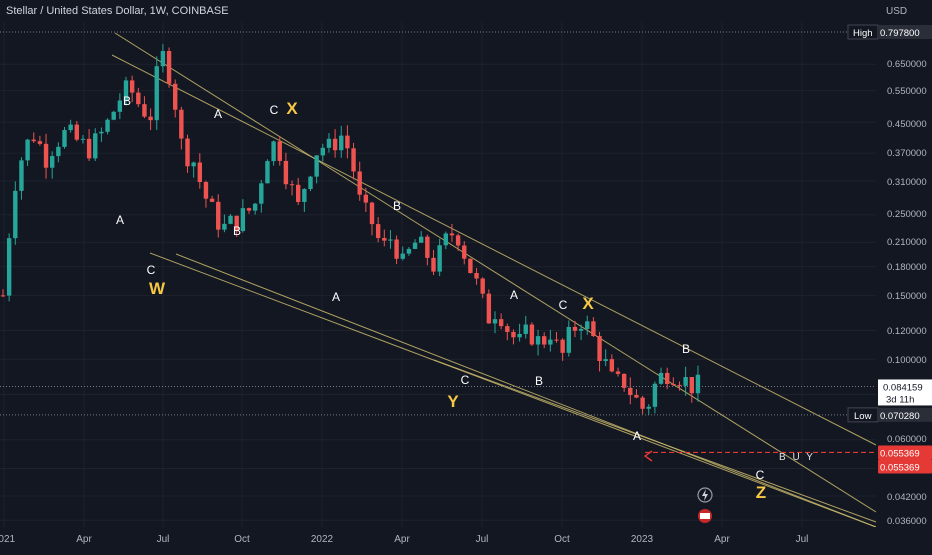 Image resolution: width=932 pixels, height=555 pixels. What do you see at coordinates (907, 153) in the screenshot?
I see `price-tick-label: 0.370000` at bounding box center [907, 153].